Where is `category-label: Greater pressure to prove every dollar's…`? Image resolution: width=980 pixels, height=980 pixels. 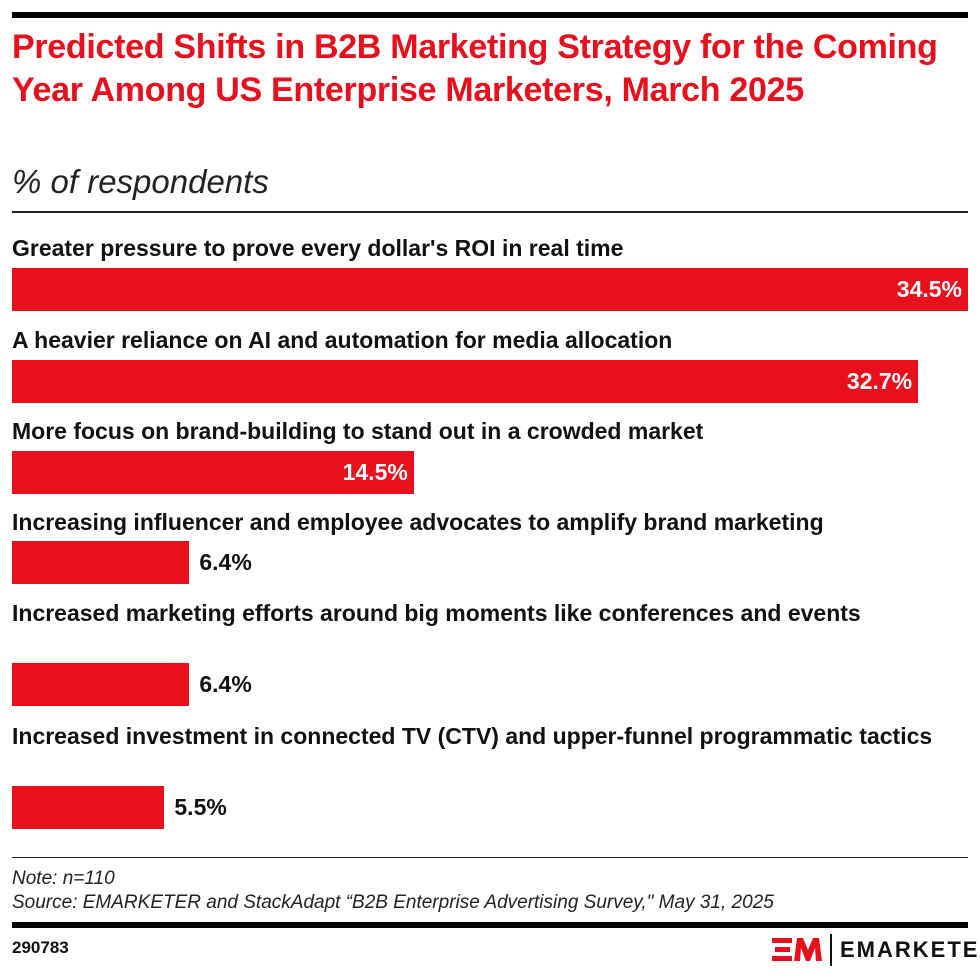
category-label: Greater pressure to prove every dollar's… is located at coordinates (318, 248).